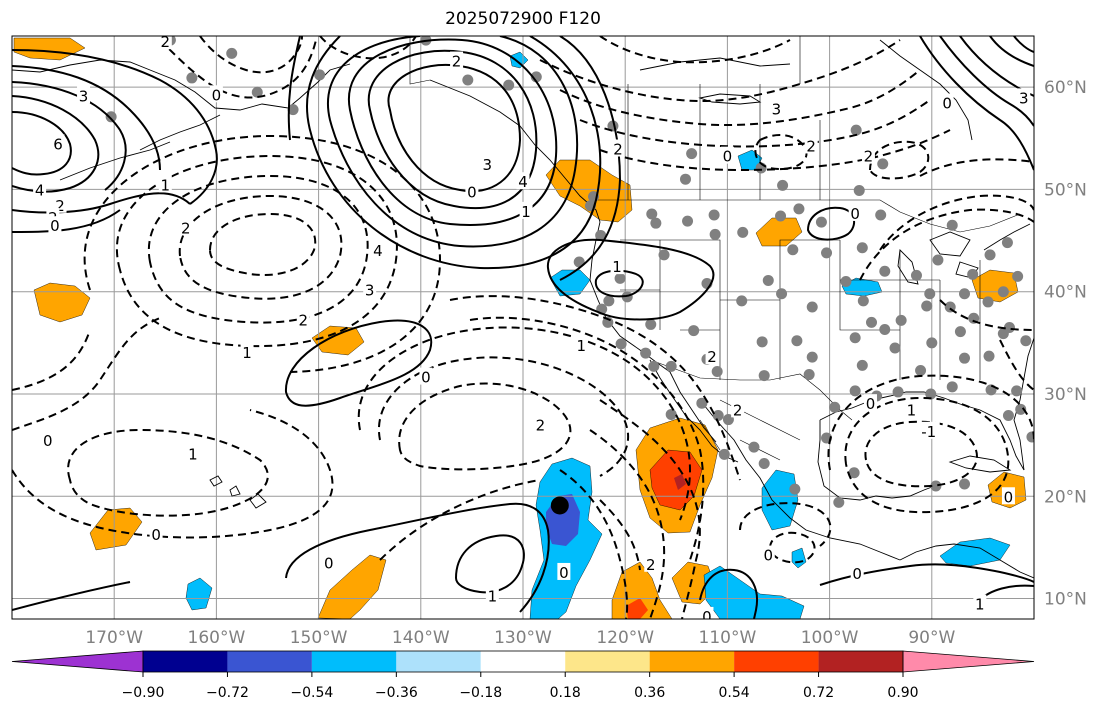 This screenshot has width=1105, height=712. What do you see at coordinates (734, 693) in the screenshot?
I see `colorbar-tick-label: 0.54` at bounding box center [734, 693].